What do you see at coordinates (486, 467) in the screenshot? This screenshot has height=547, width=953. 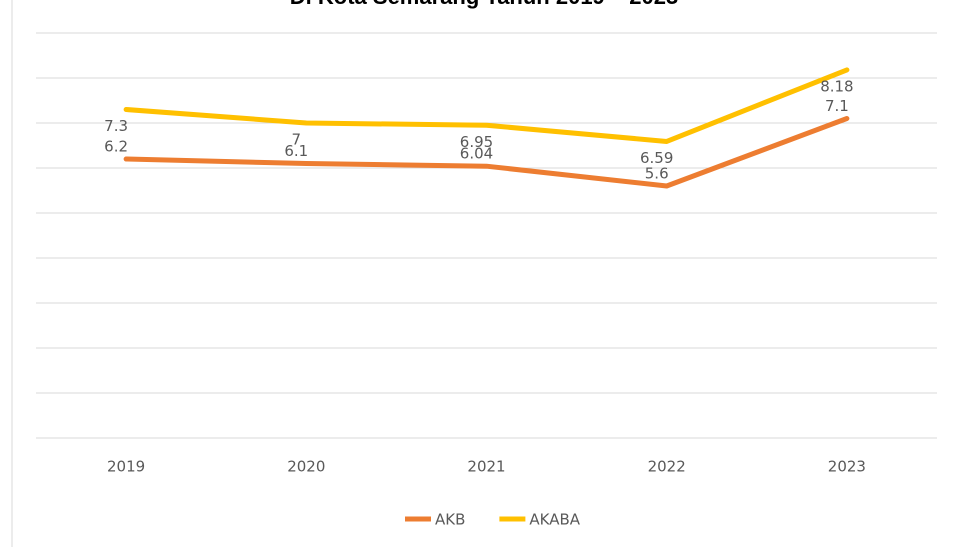 I see `x-tick-label: 2021` at bounding box center [486, 467].